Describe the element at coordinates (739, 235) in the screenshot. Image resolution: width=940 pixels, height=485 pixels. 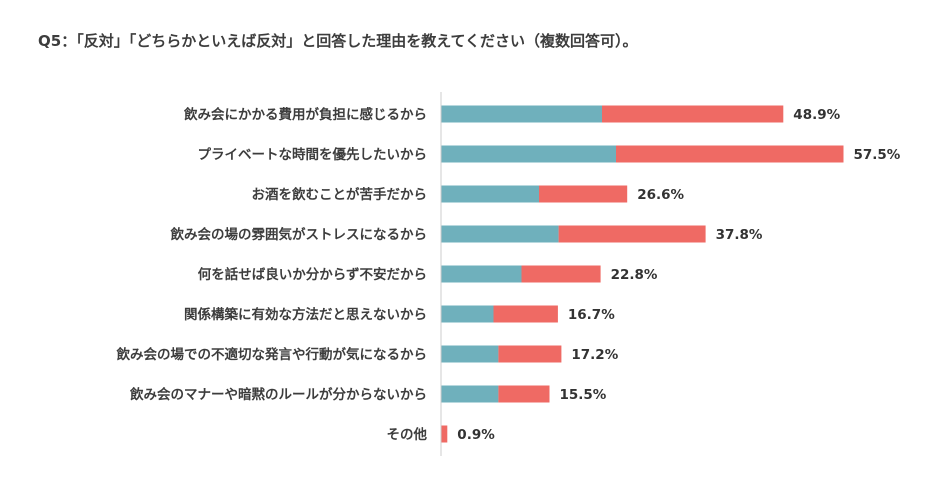
I see `value-label: 37.8%` at that location.